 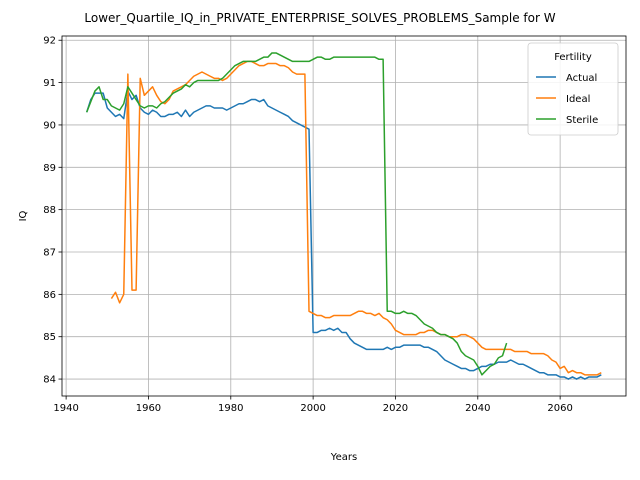 What do you see at coordinates (49, 295) in the screenshot?
I see `y-tick-label: 86` at bounding box center [49, 295].